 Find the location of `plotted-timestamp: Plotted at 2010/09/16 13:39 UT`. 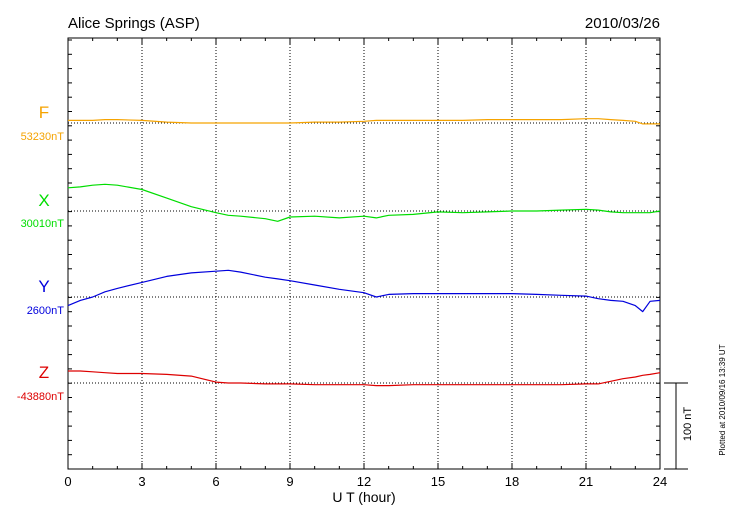

plotted-timestamp: Plotted at 2010/09/16 13:39 UT is located at coordinates (722, 399).